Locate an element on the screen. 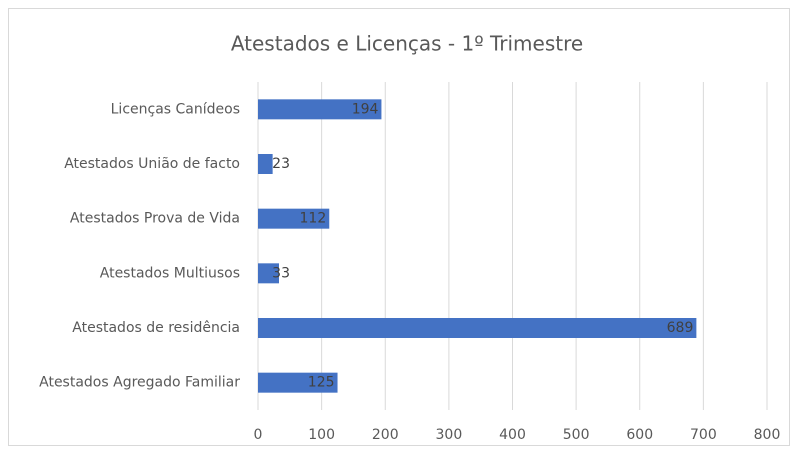 The image size is (795, 449). x-tick-label: 200 is located at coordinates (385, 435).